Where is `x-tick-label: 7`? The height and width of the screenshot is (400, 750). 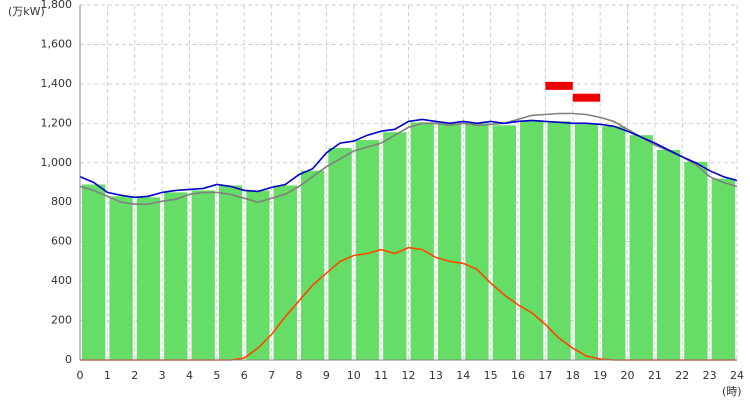
x-tick-label: 7 is located at coordinates (271, 375).